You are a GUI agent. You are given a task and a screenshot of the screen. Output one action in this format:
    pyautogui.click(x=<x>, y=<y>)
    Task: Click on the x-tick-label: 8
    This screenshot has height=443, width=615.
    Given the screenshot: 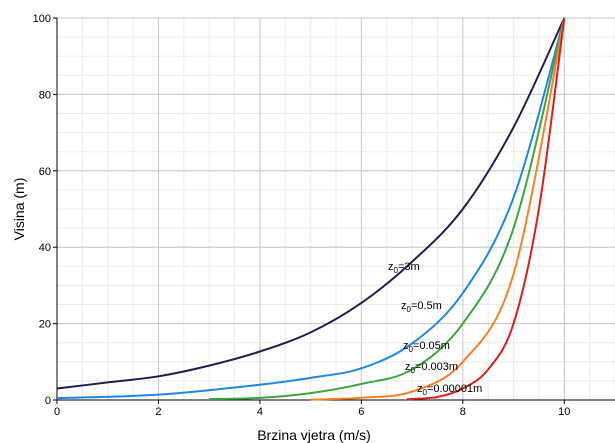 What is the action you would take?
    pyautogui.click(x=463, y=412)
    